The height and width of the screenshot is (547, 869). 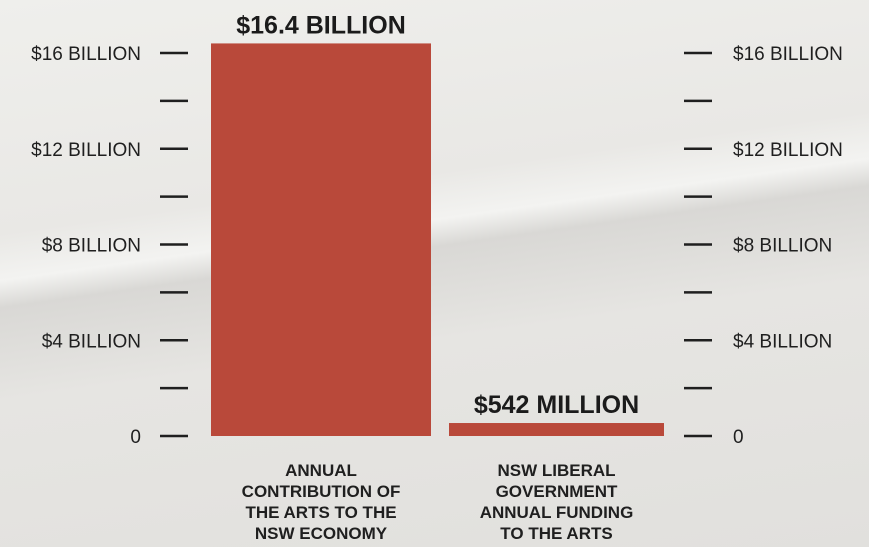 I want to click on bar-value-label-1: $16.4 BILLION, so click(x=321, y=25).